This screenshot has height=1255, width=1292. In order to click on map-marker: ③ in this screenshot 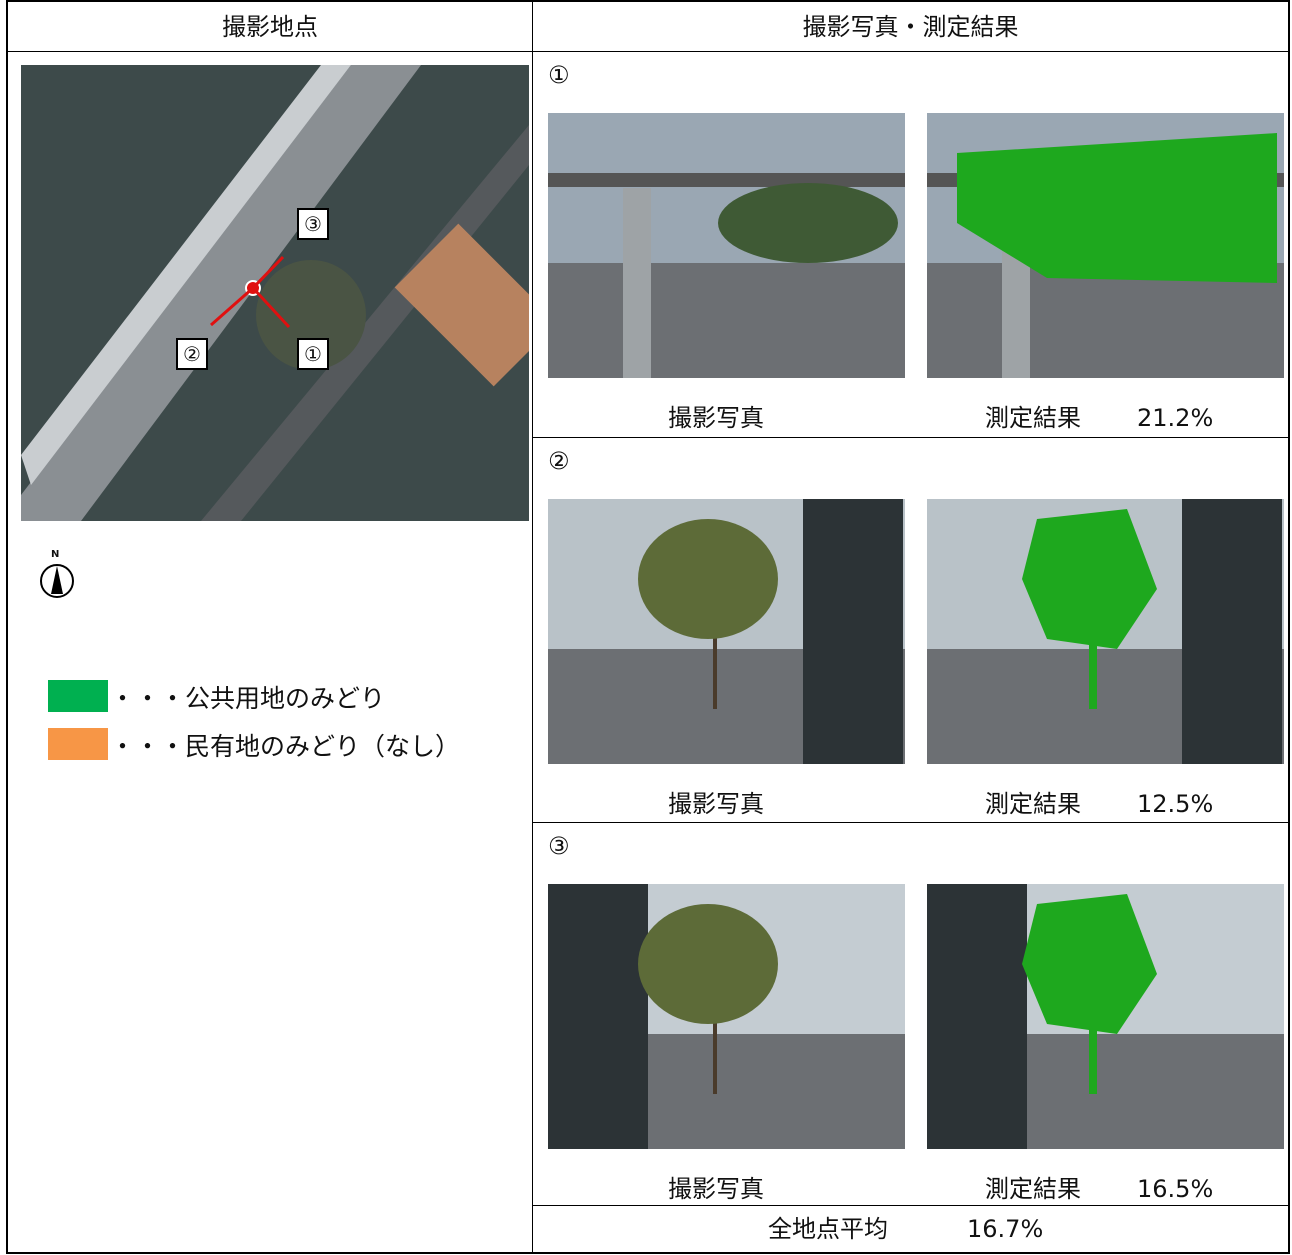, I will do `click(313, 224)`.